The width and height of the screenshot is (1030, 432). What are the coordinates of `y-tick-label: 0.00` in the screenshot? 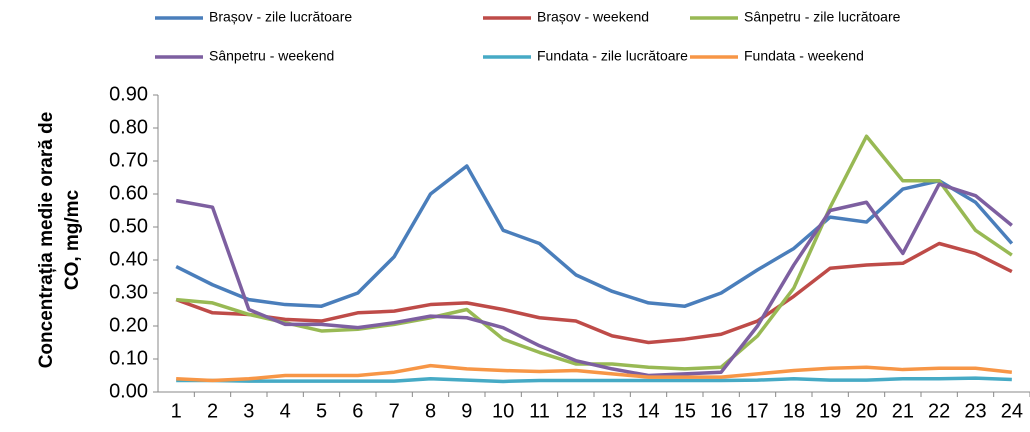 It's located at (128, 391).